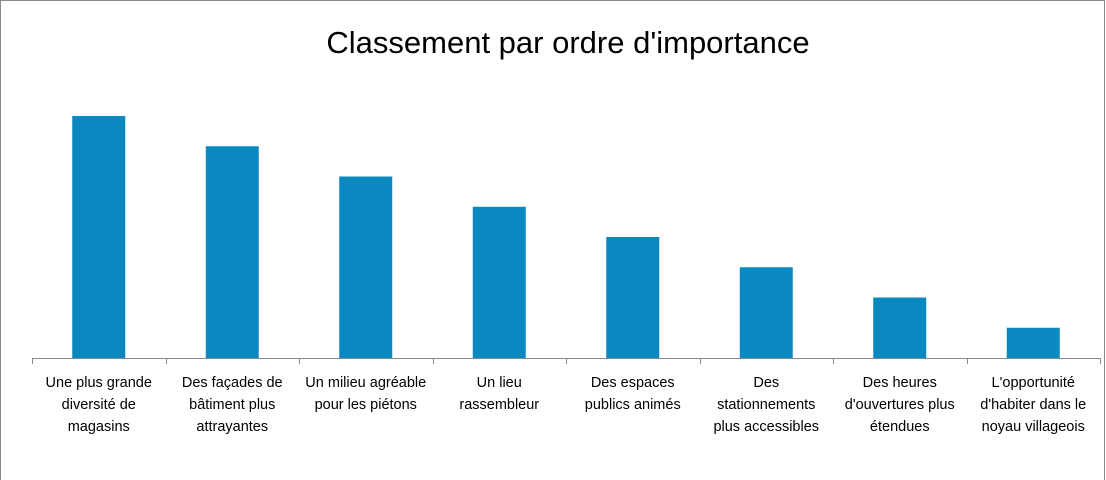  What do you see at coordinates (567, 42) in the screenshot?
I see `chart-title: Classement par ordre d'importance` at bounding box center [567, 42].